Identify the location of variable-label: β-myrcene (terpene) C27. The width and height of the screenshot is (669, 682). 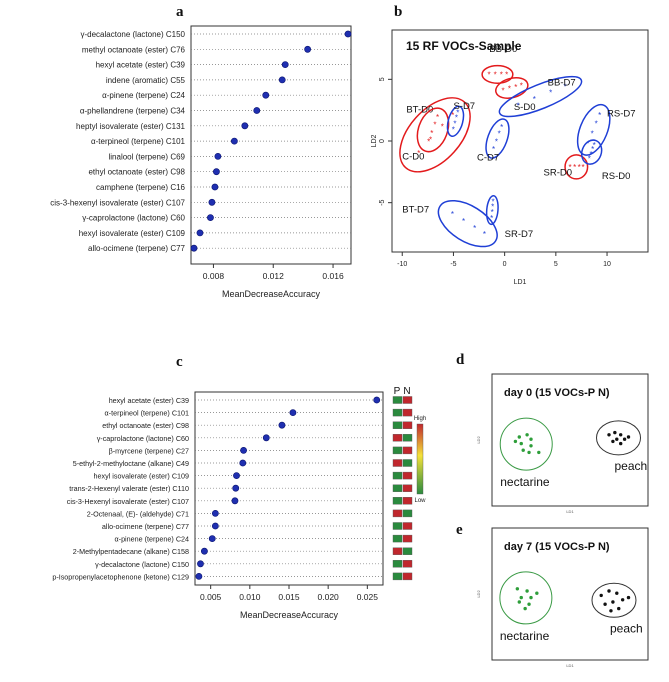
(149, 450).